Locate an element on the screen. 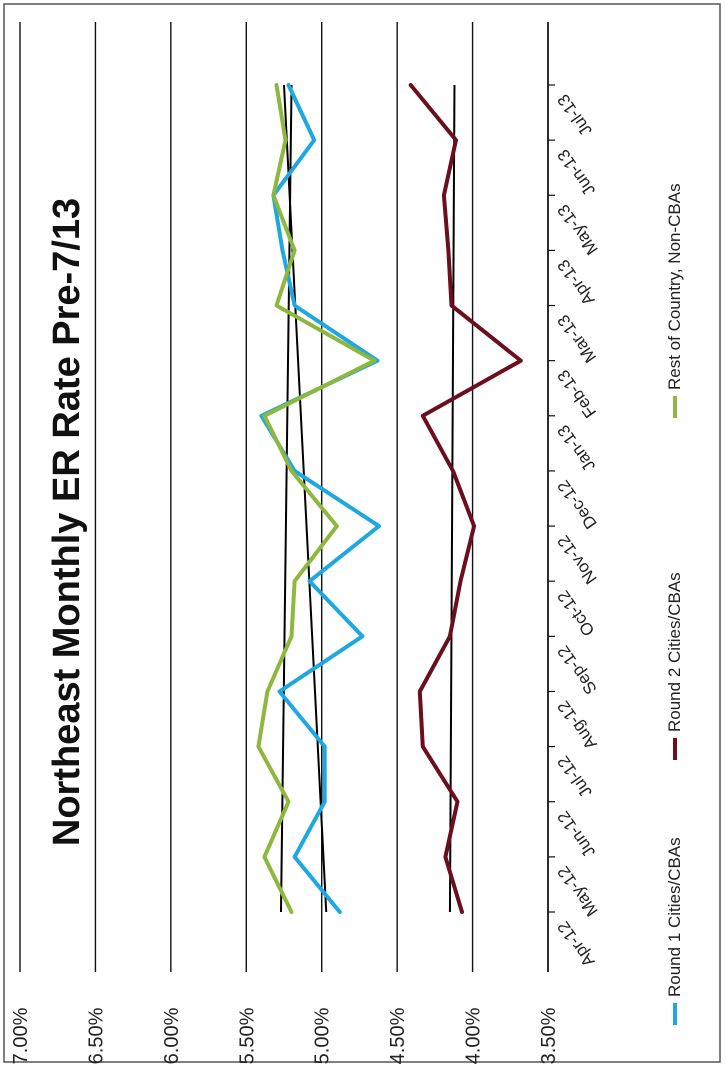 This screenshot has width=726, height=1068. y-tick-label: 4.50% is located at coordinates (398, 1035).